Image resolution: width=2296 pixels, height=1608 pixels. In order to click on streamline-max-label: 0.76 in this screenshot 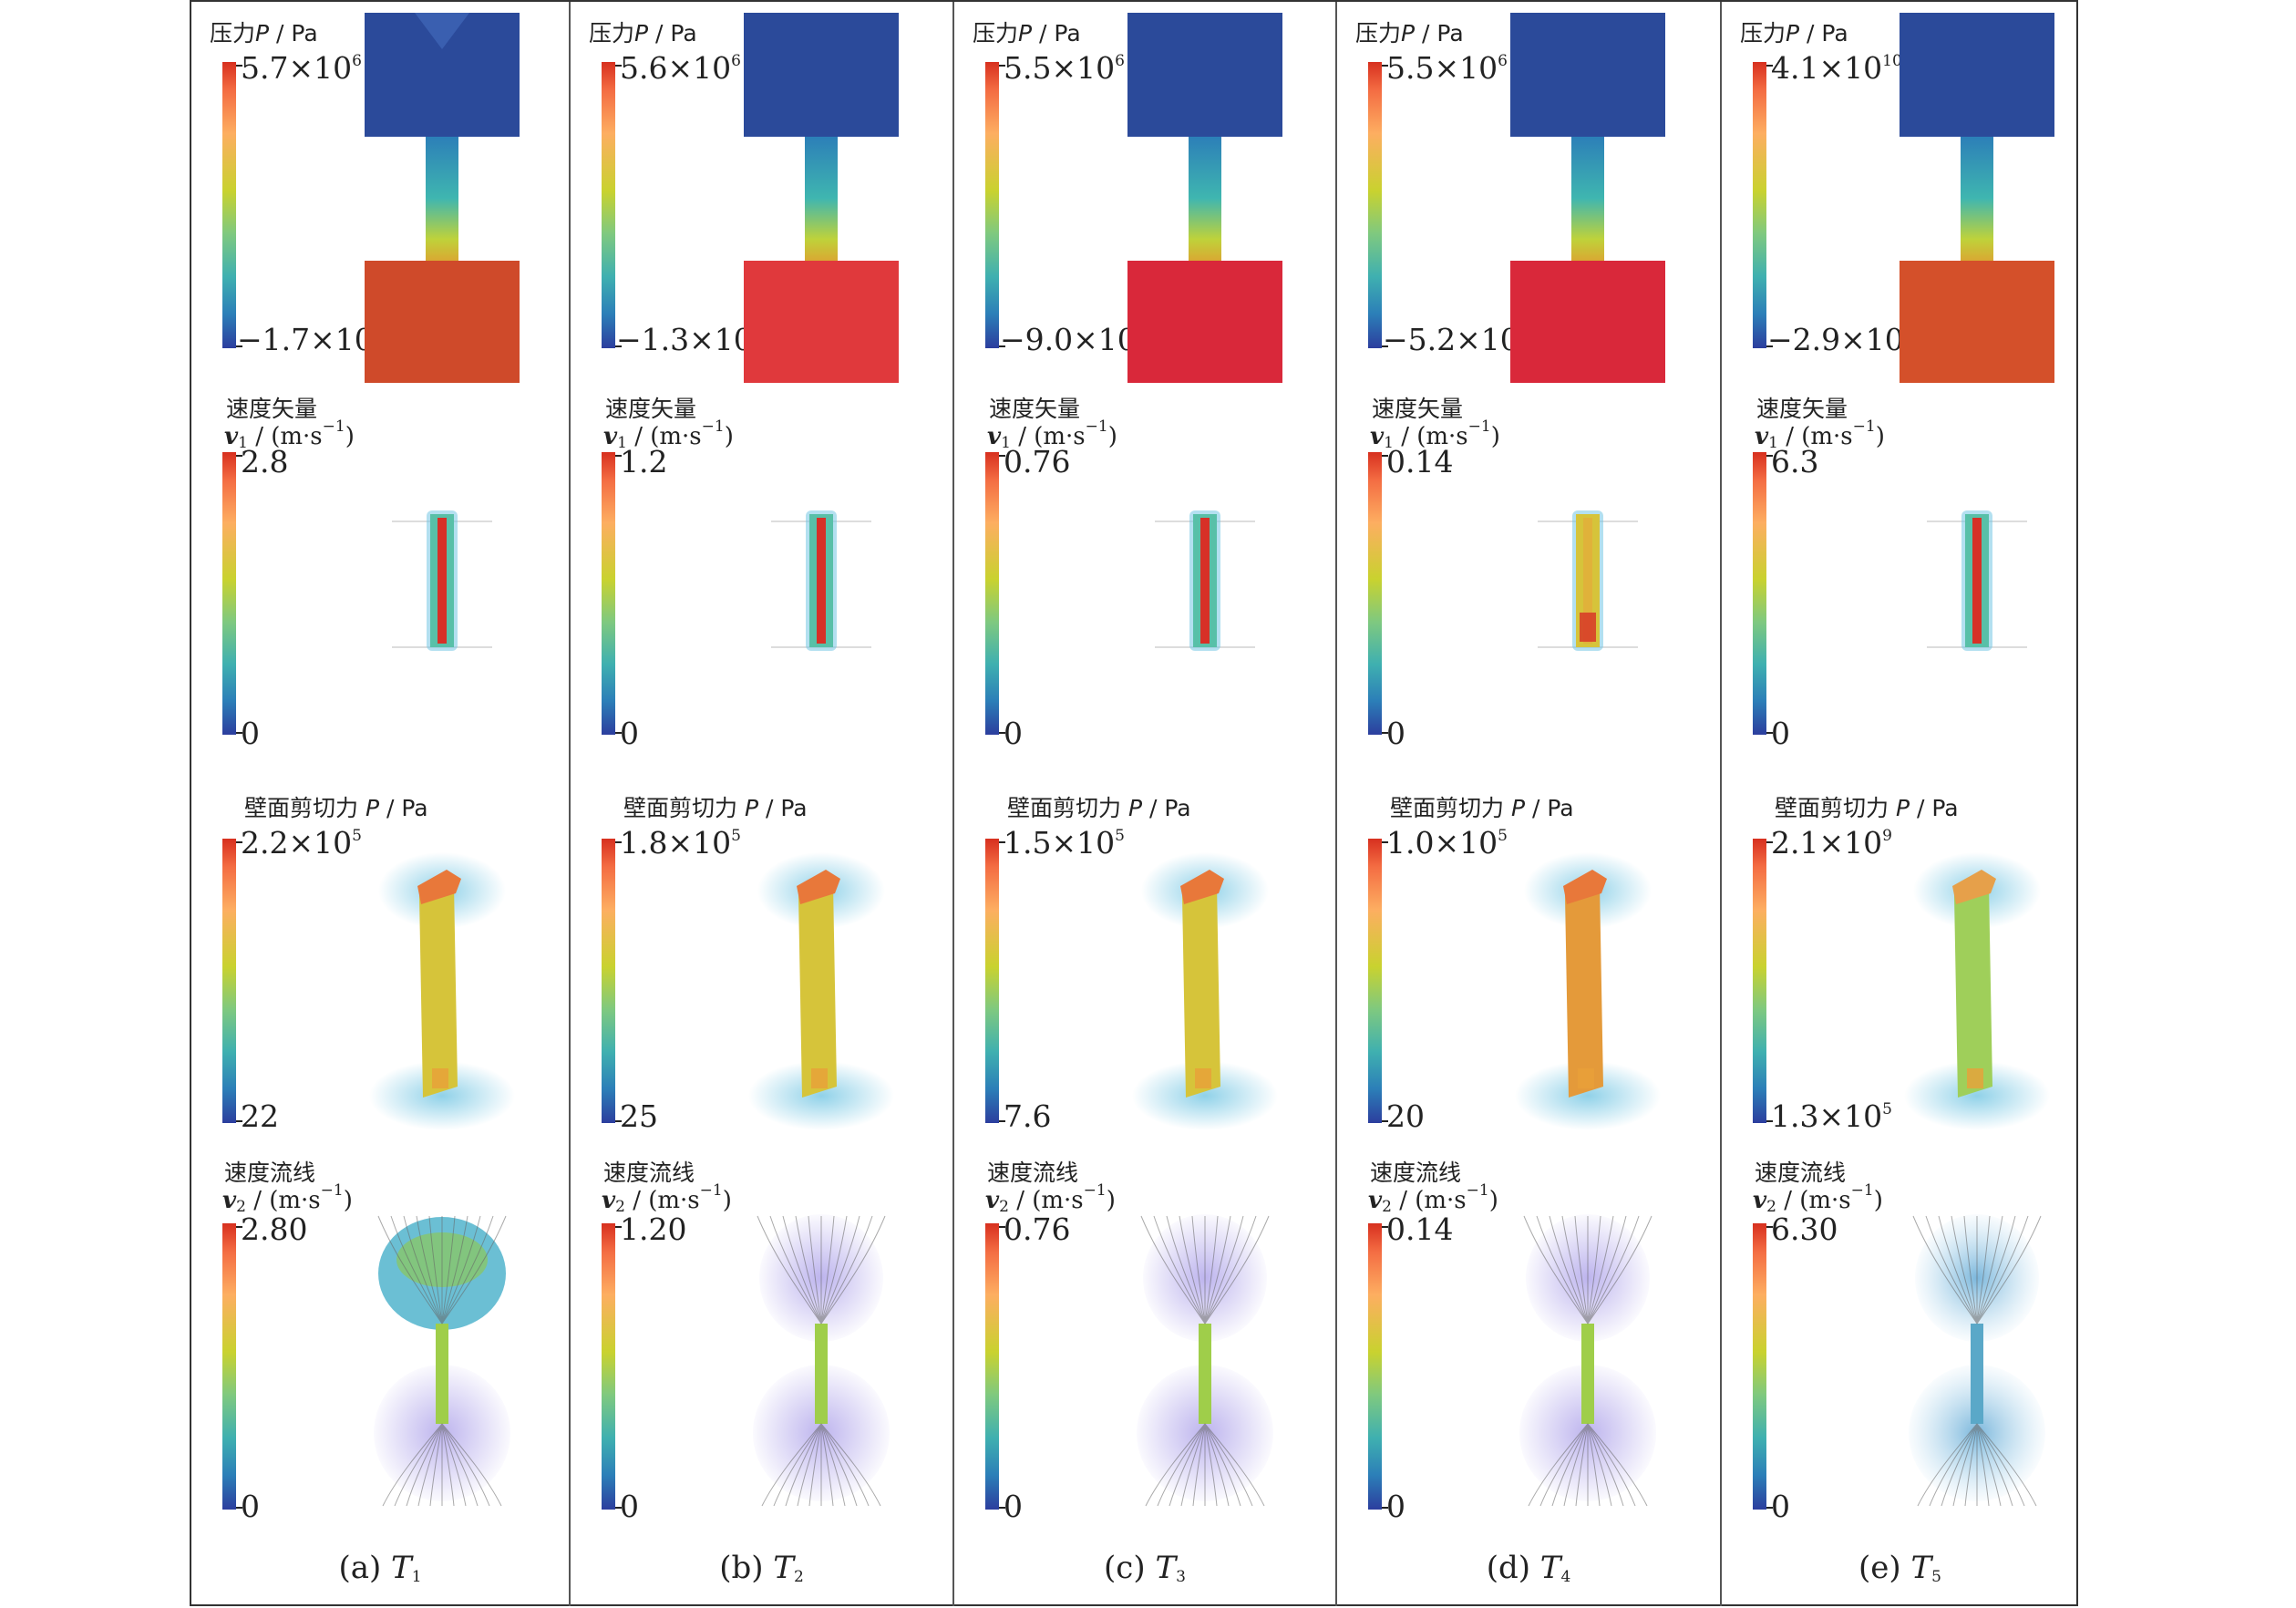, I will do `click(1037, 1229)`.